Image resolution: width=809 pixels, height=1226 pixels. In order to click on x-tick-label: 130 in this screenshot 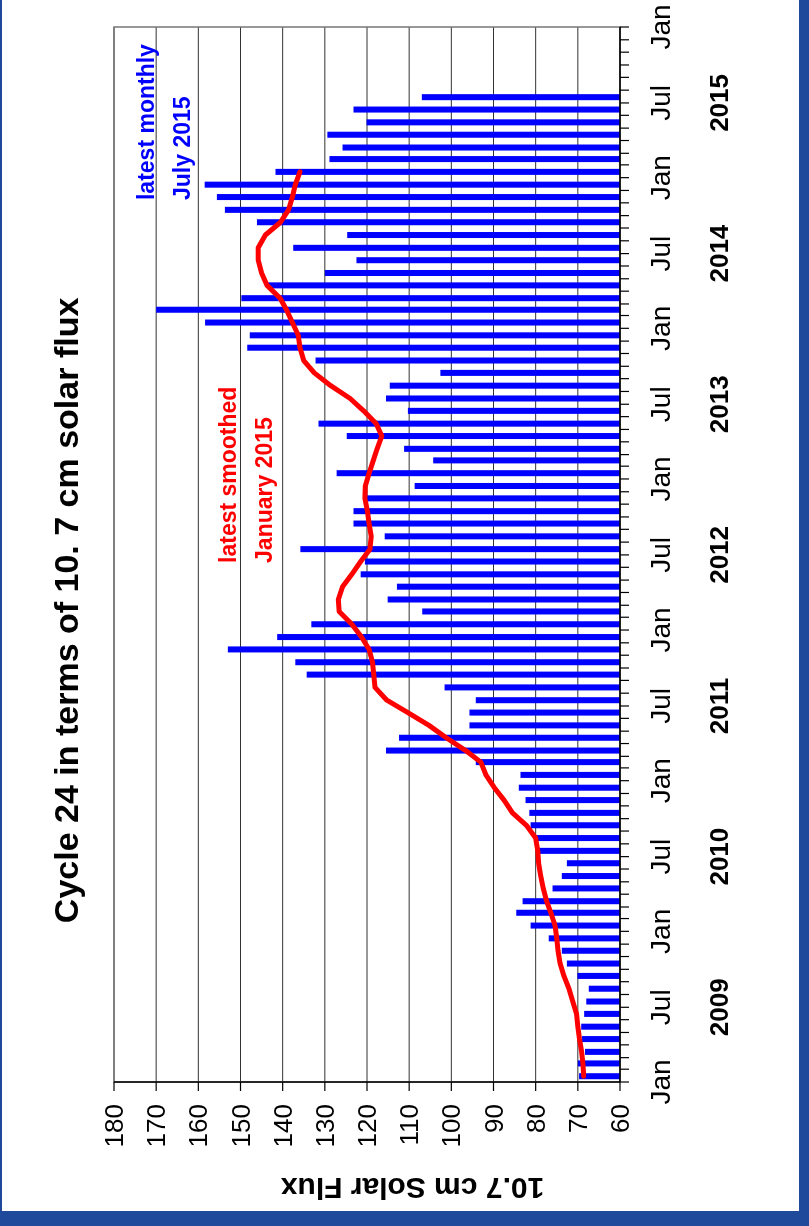, I will do `click(324, 1126)`.